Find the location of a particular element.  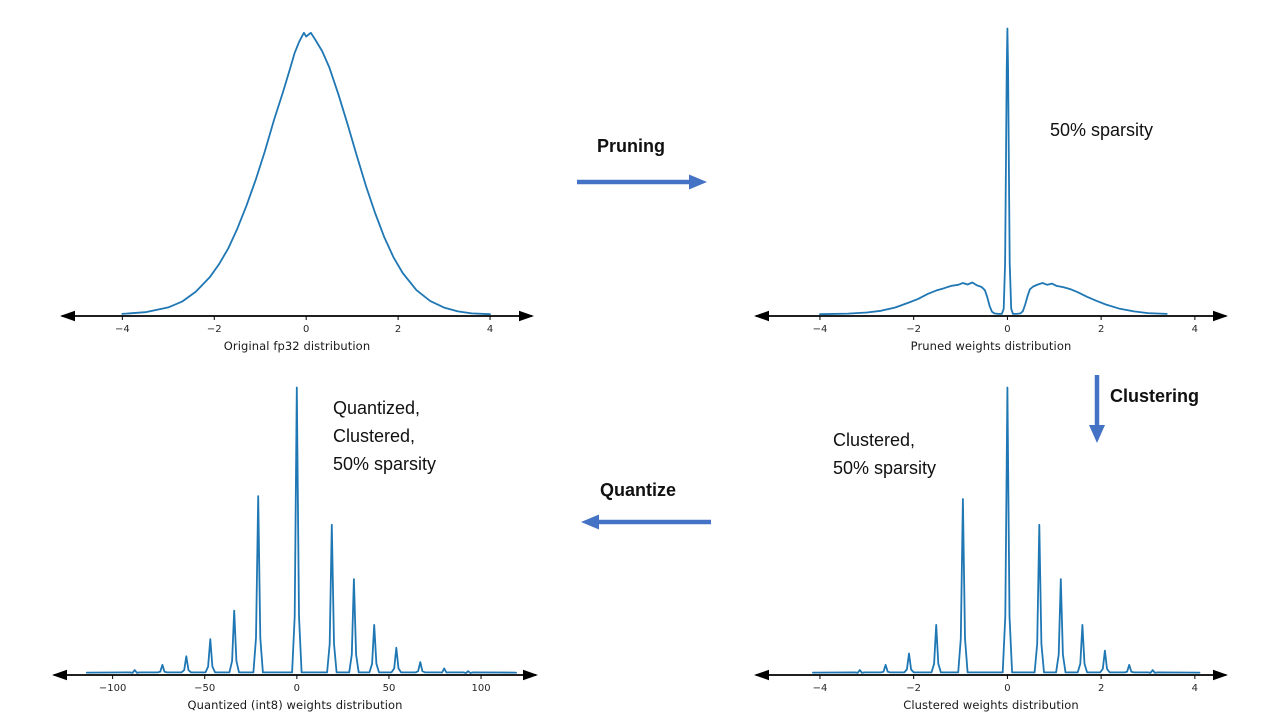

caption-original-fp32: Original fp32 distribution is located at coordinates (297, 346).